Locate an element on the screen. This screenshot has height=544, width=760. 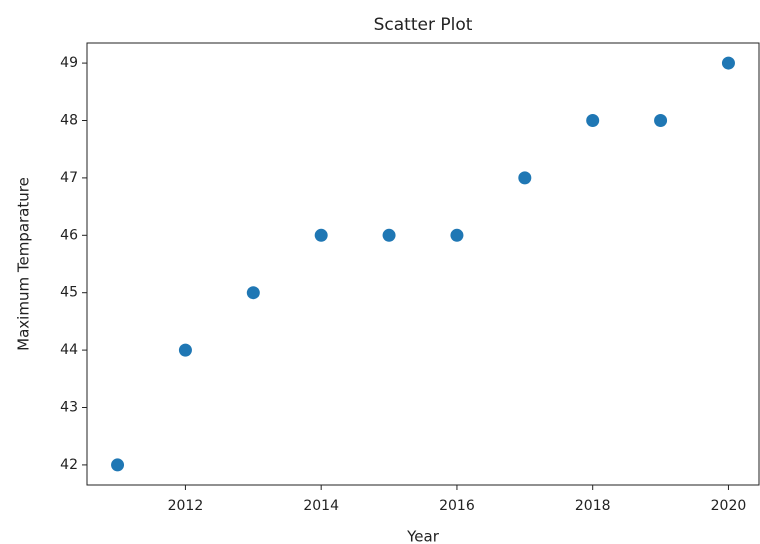
x-tick-label: 2014 is located at coordinates (321, 506).